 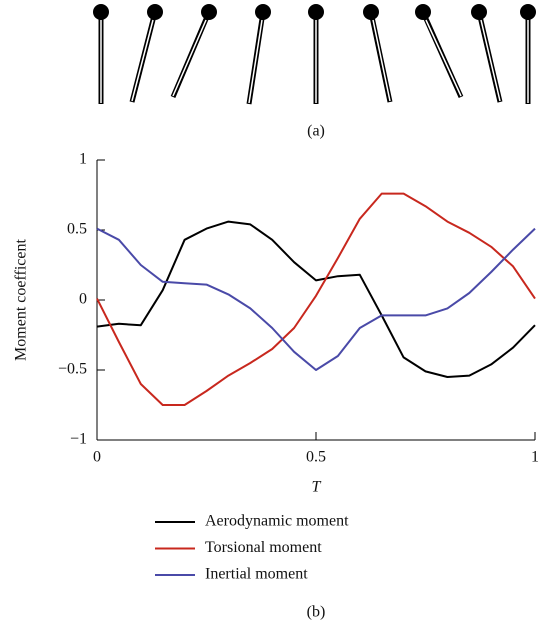 What do you see at coordinates (72, 369) in the screenshot?
I see `y-tick-label: −0.5` at bounding box center [72, 369].